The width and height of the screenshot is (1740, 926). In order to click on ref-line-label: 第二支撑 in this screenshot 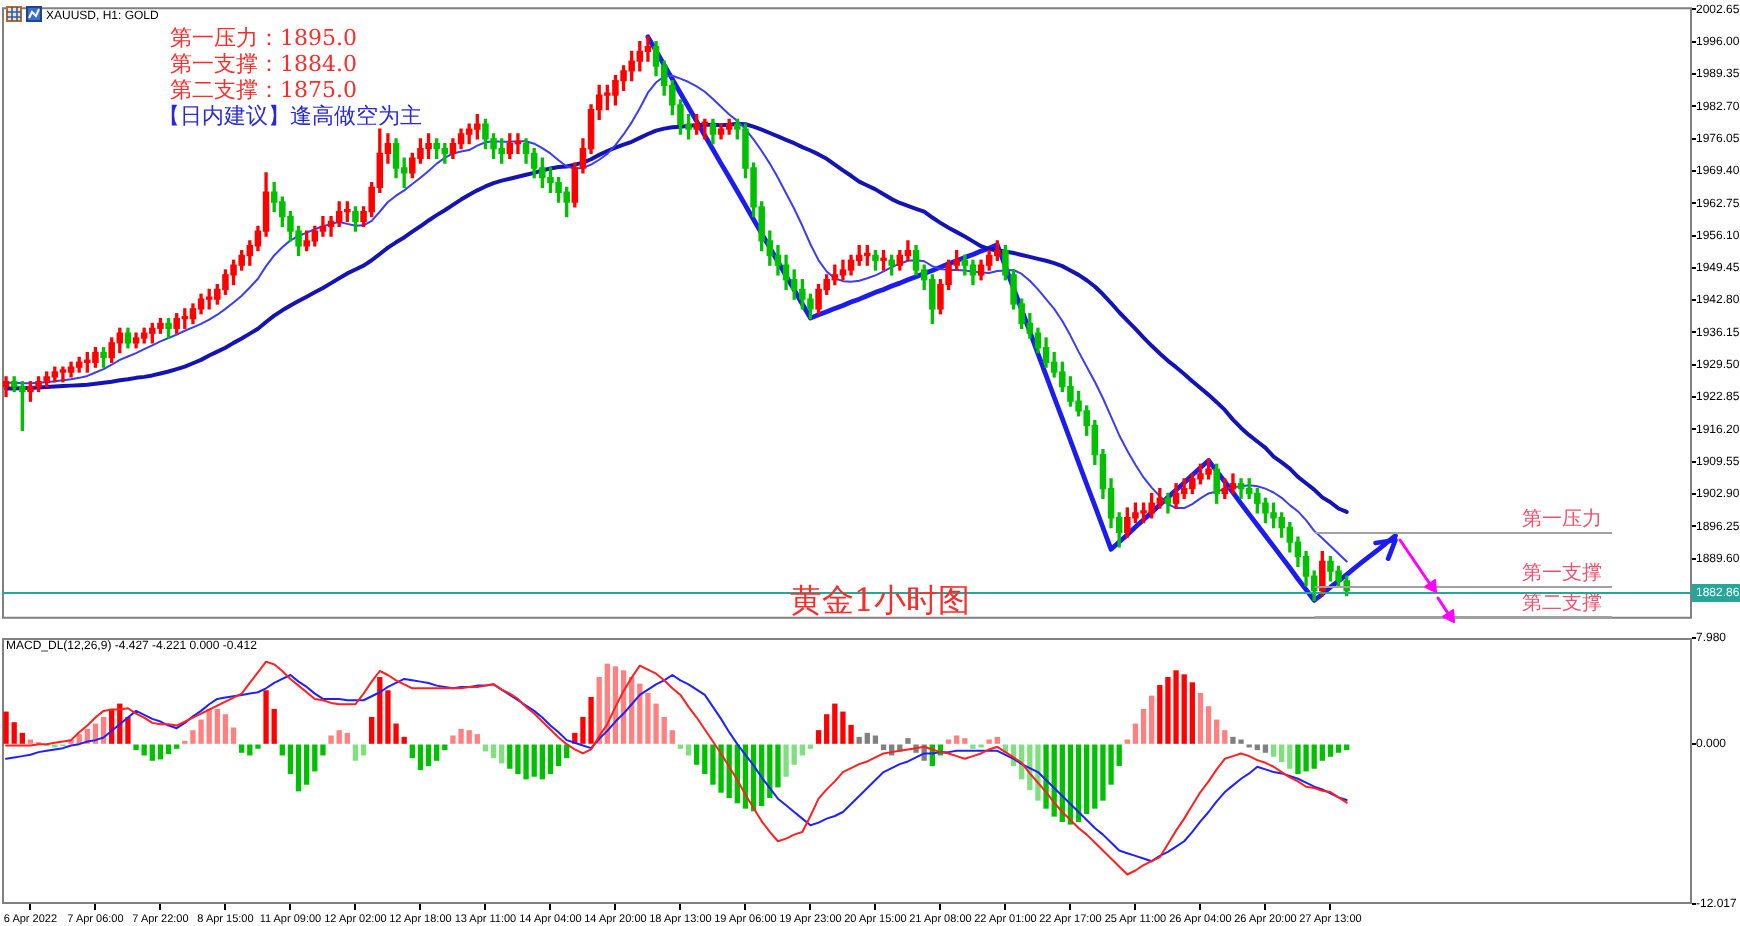, I will do `click(1562, 603)`.